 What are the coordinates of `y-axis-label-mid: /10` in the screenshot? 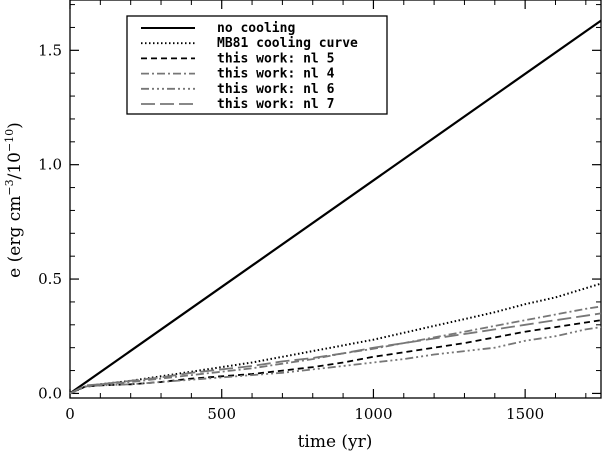 It's located at (15, 165).